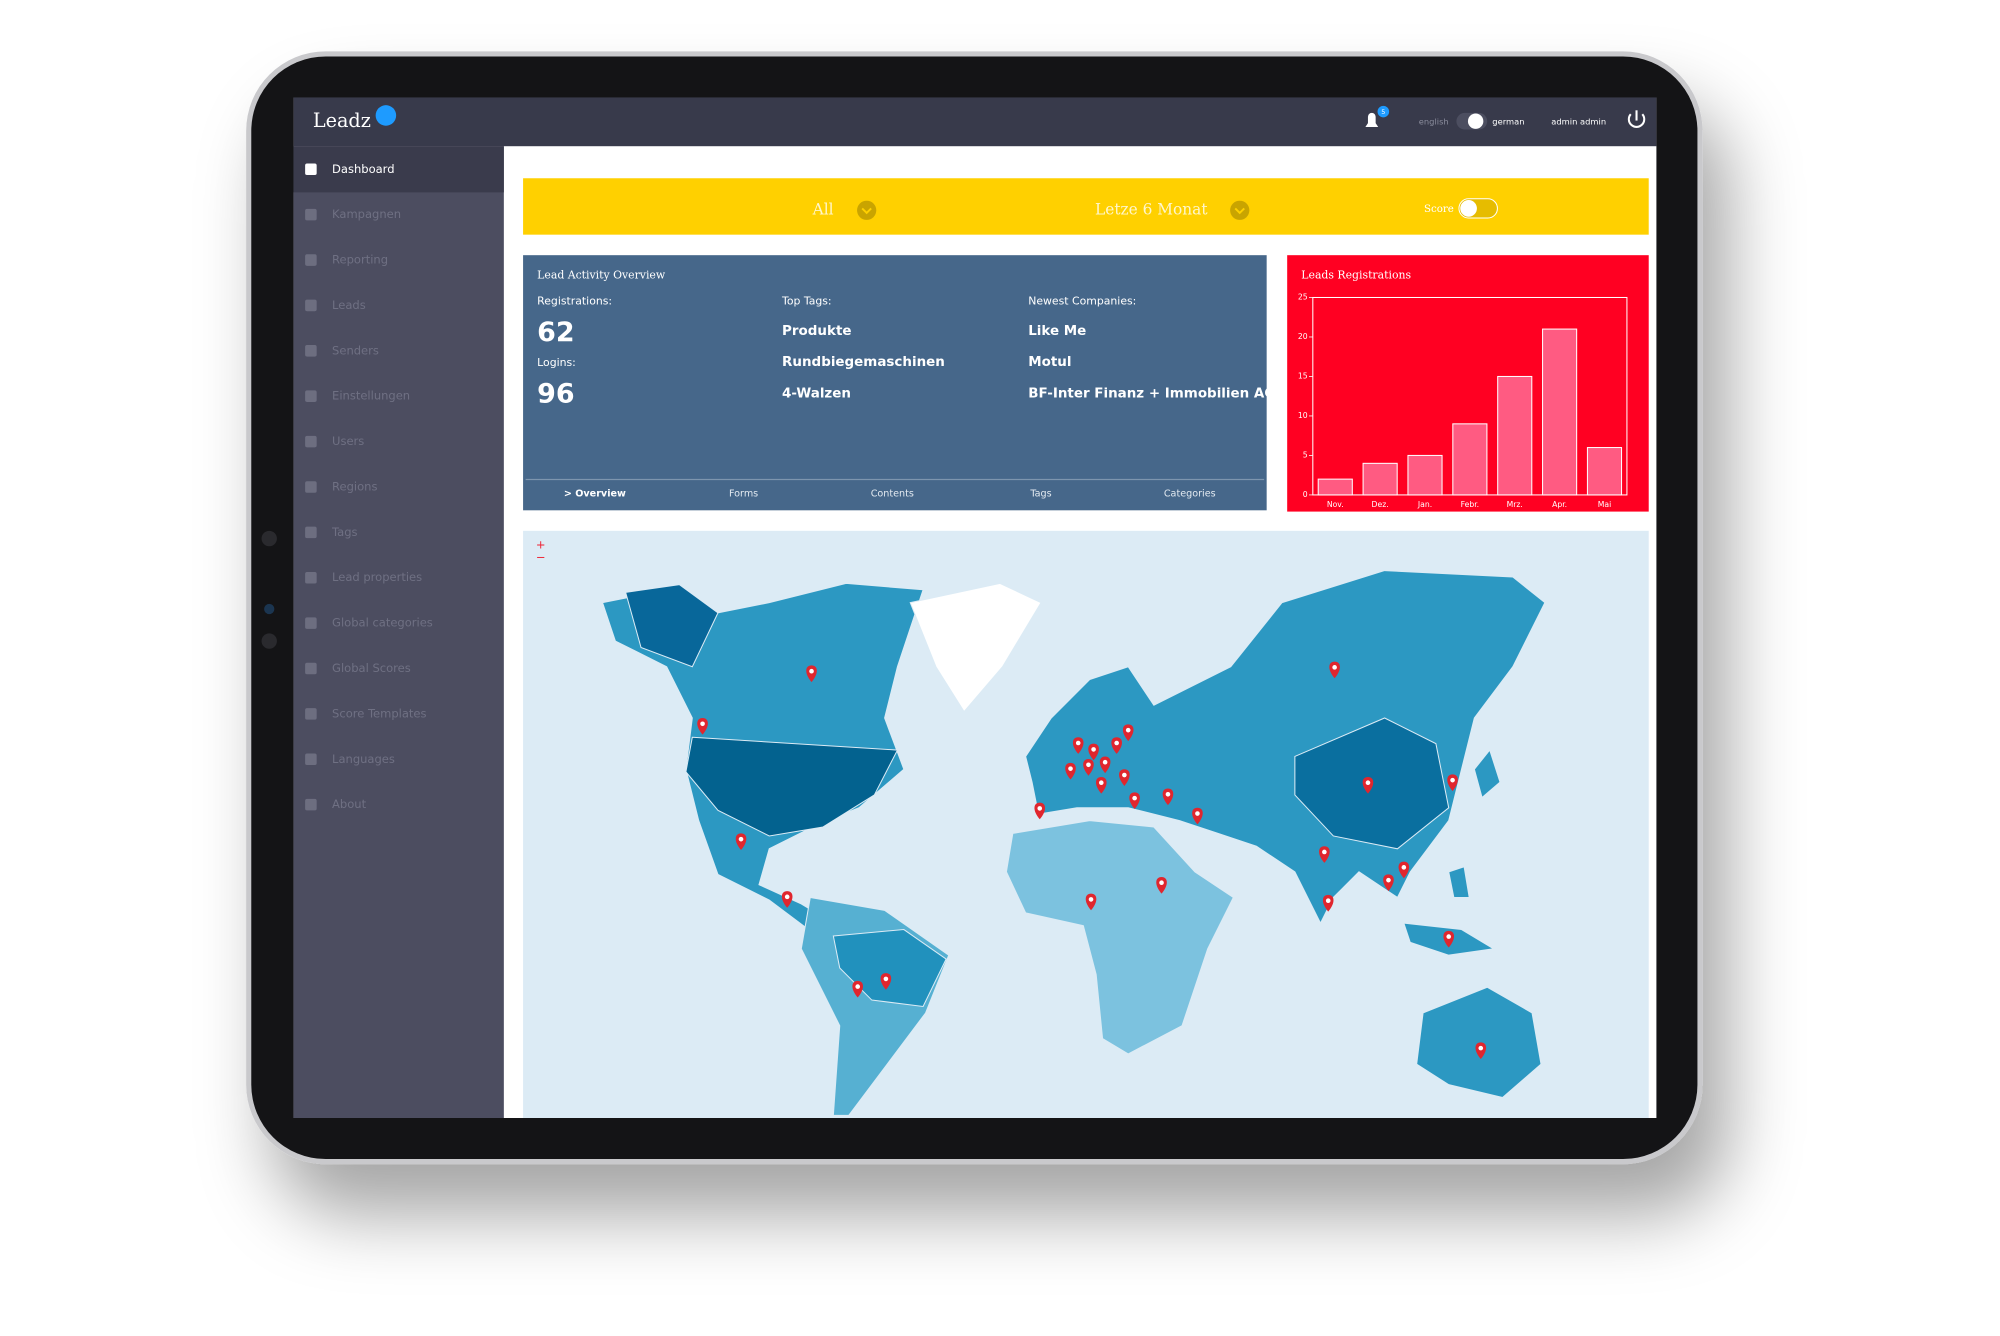 The width and height of the screenshot is (2000, 1336). What do you see at coordinates (1372, 119) in the screenshot?
I see `bell-icon` at bounding box center [1372, 119].